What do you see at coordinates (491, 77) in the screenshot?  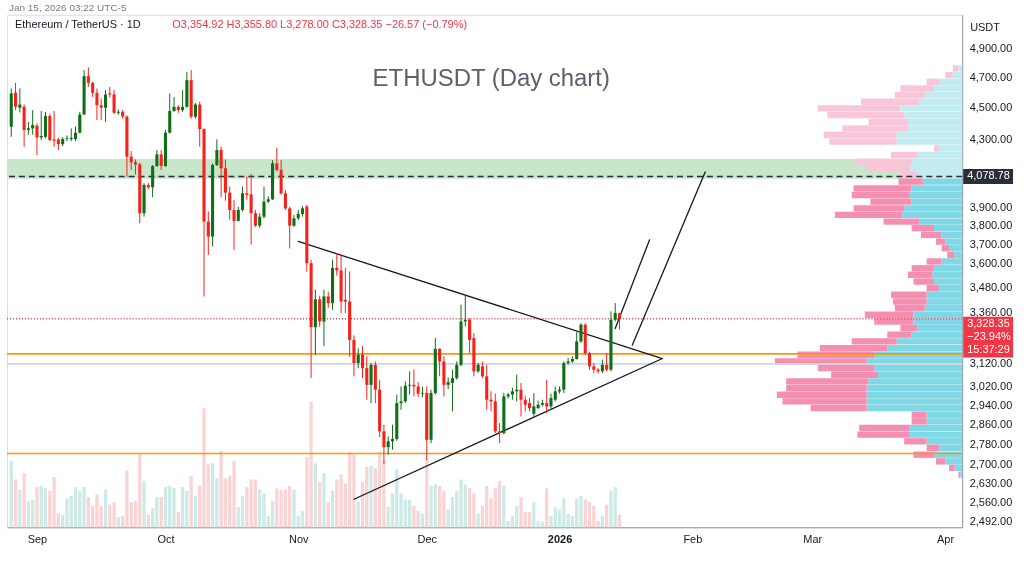 I see `text: ETHUSDT (Day chart)` at bounding box center [491, 77].